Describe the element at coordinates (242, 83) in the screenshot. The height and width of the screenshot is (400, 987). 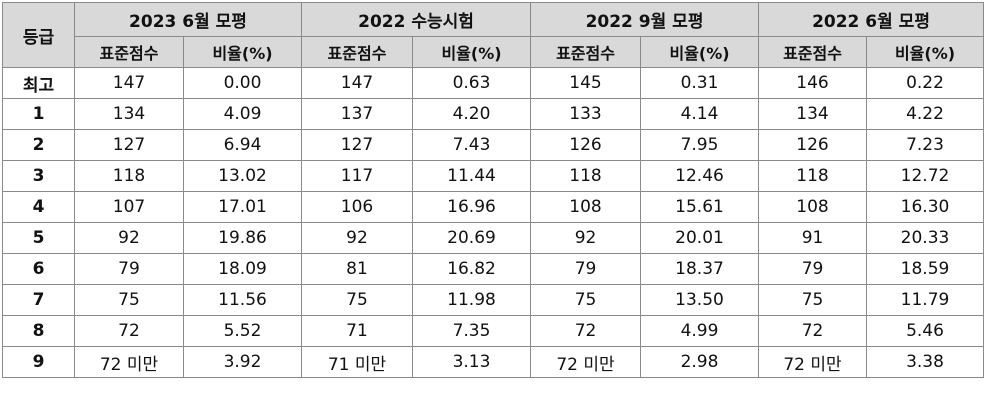
I see `ratio-cell: 0.00` at that location.